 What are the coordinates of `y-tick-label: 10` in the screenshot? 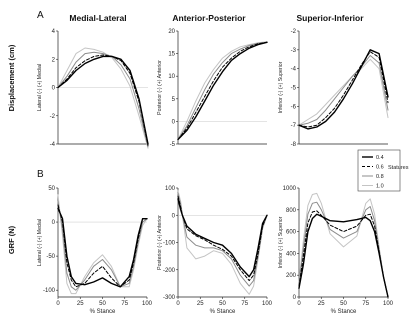 It's located at (171, 77).